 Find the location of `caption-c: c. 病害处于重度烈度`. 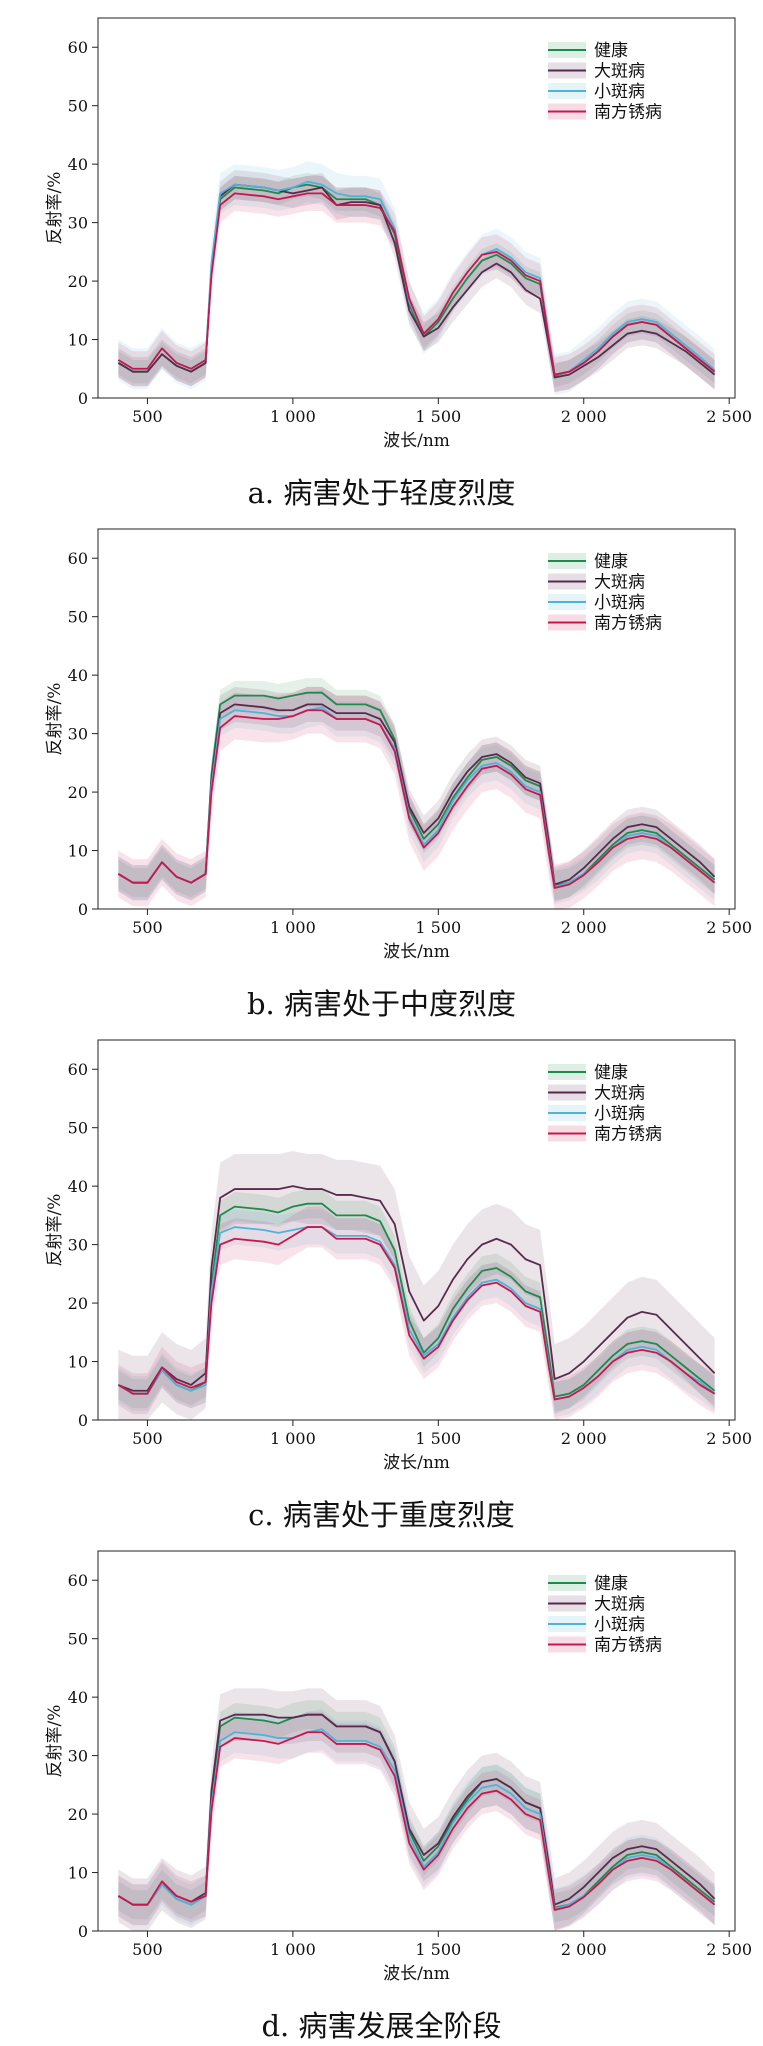

caption-c: c. 病害处于重度烈度 is located at coordinates (381, 1515).